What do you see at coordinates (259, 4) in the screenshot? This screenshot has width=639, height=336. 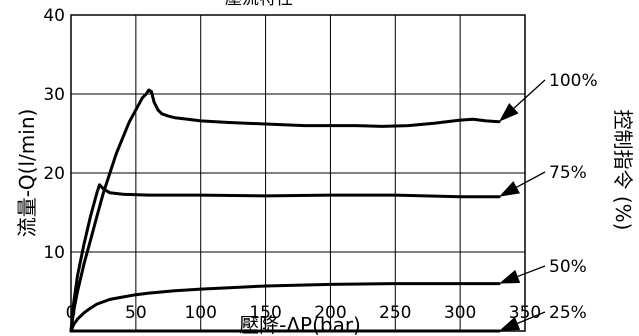 I see `top-title: 壓流特性` at bounding box center [259, 4].